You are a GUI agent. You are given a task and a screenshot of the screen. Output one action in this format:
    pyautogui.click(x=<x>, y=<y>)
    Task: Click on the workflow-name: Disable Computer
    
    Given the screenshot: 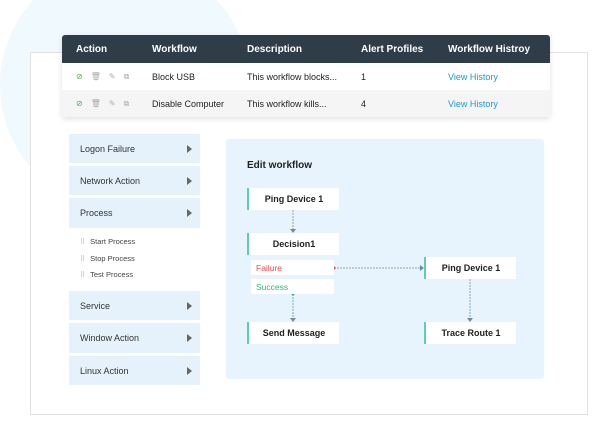 What is the action you would take?
    pyautogui.click(x=188, y=103)
    